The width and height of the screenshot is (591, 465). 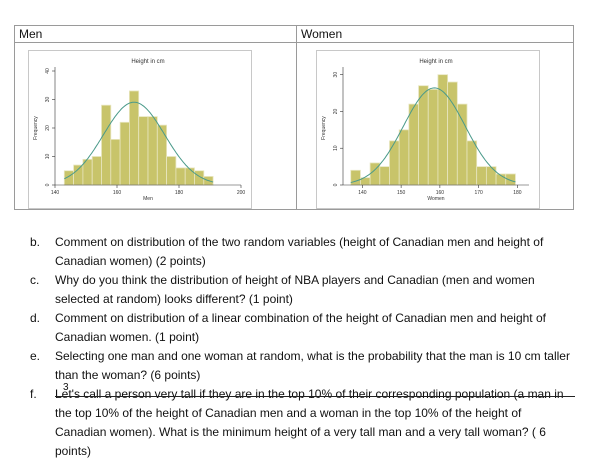 What do you see at coordinates (48, 71) in the screenshot?
I see `y-tick-label: 40` at bounding box center [48, 71].